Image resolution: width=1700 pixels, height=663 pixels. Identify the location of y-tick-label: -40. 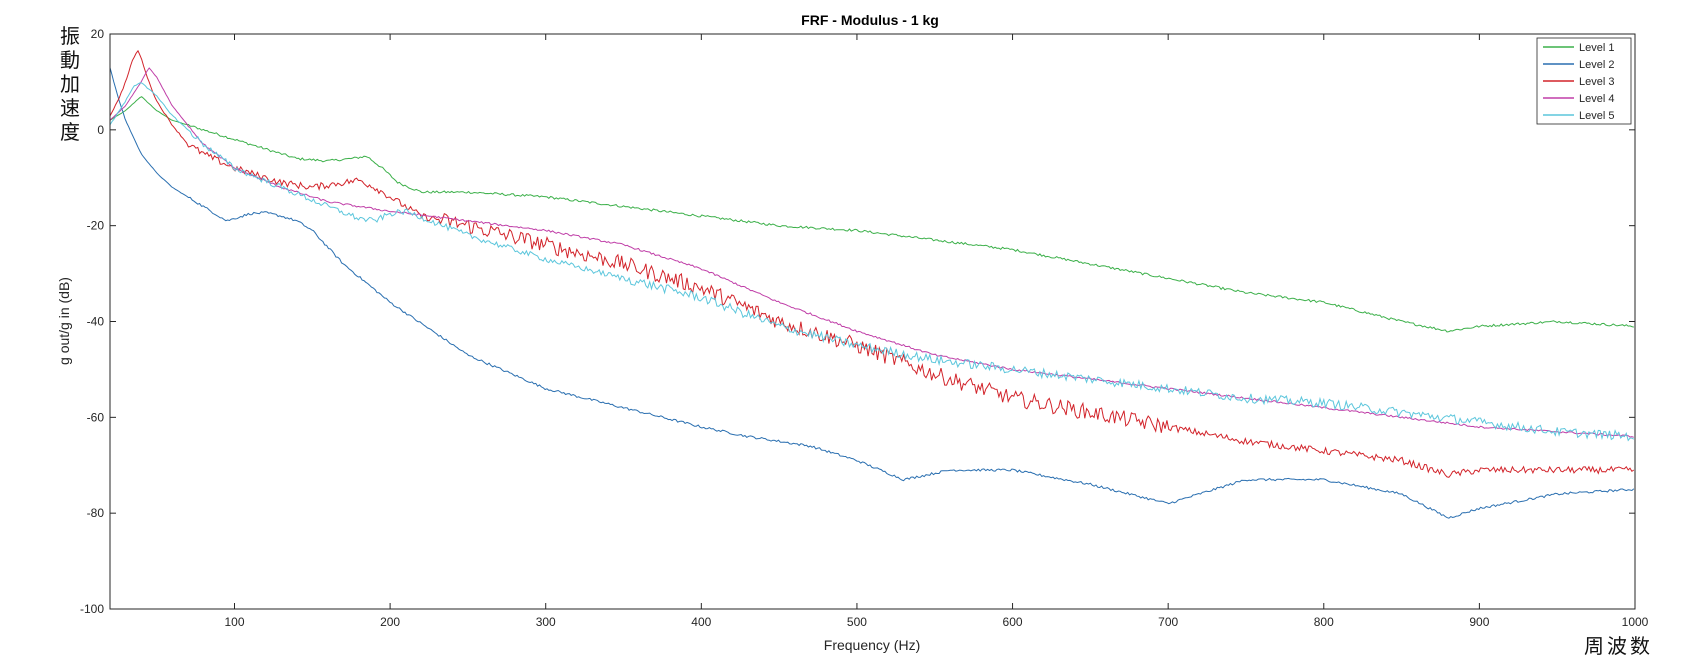
(96, 322).